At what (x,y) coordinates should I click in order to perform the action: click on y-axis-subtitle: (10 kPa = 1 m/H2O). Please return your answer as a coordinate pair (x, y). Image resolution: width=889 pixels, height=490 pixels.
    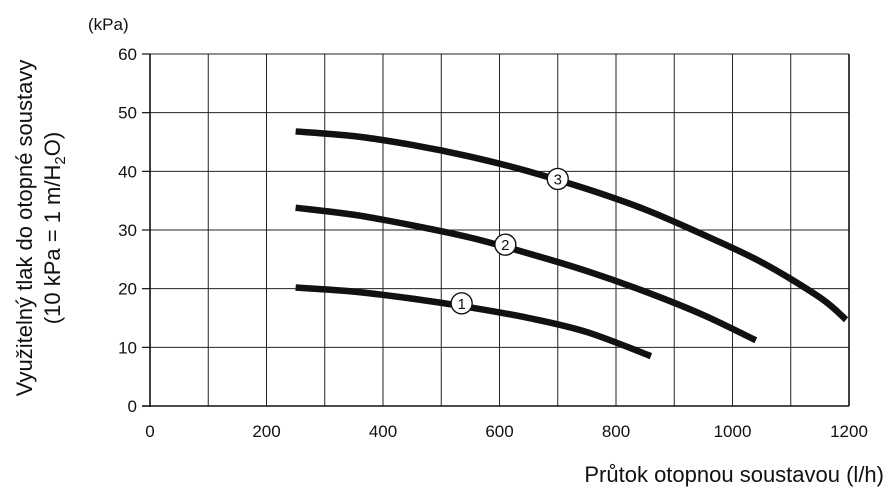
    Looking at the image, I should click on (54, 228).